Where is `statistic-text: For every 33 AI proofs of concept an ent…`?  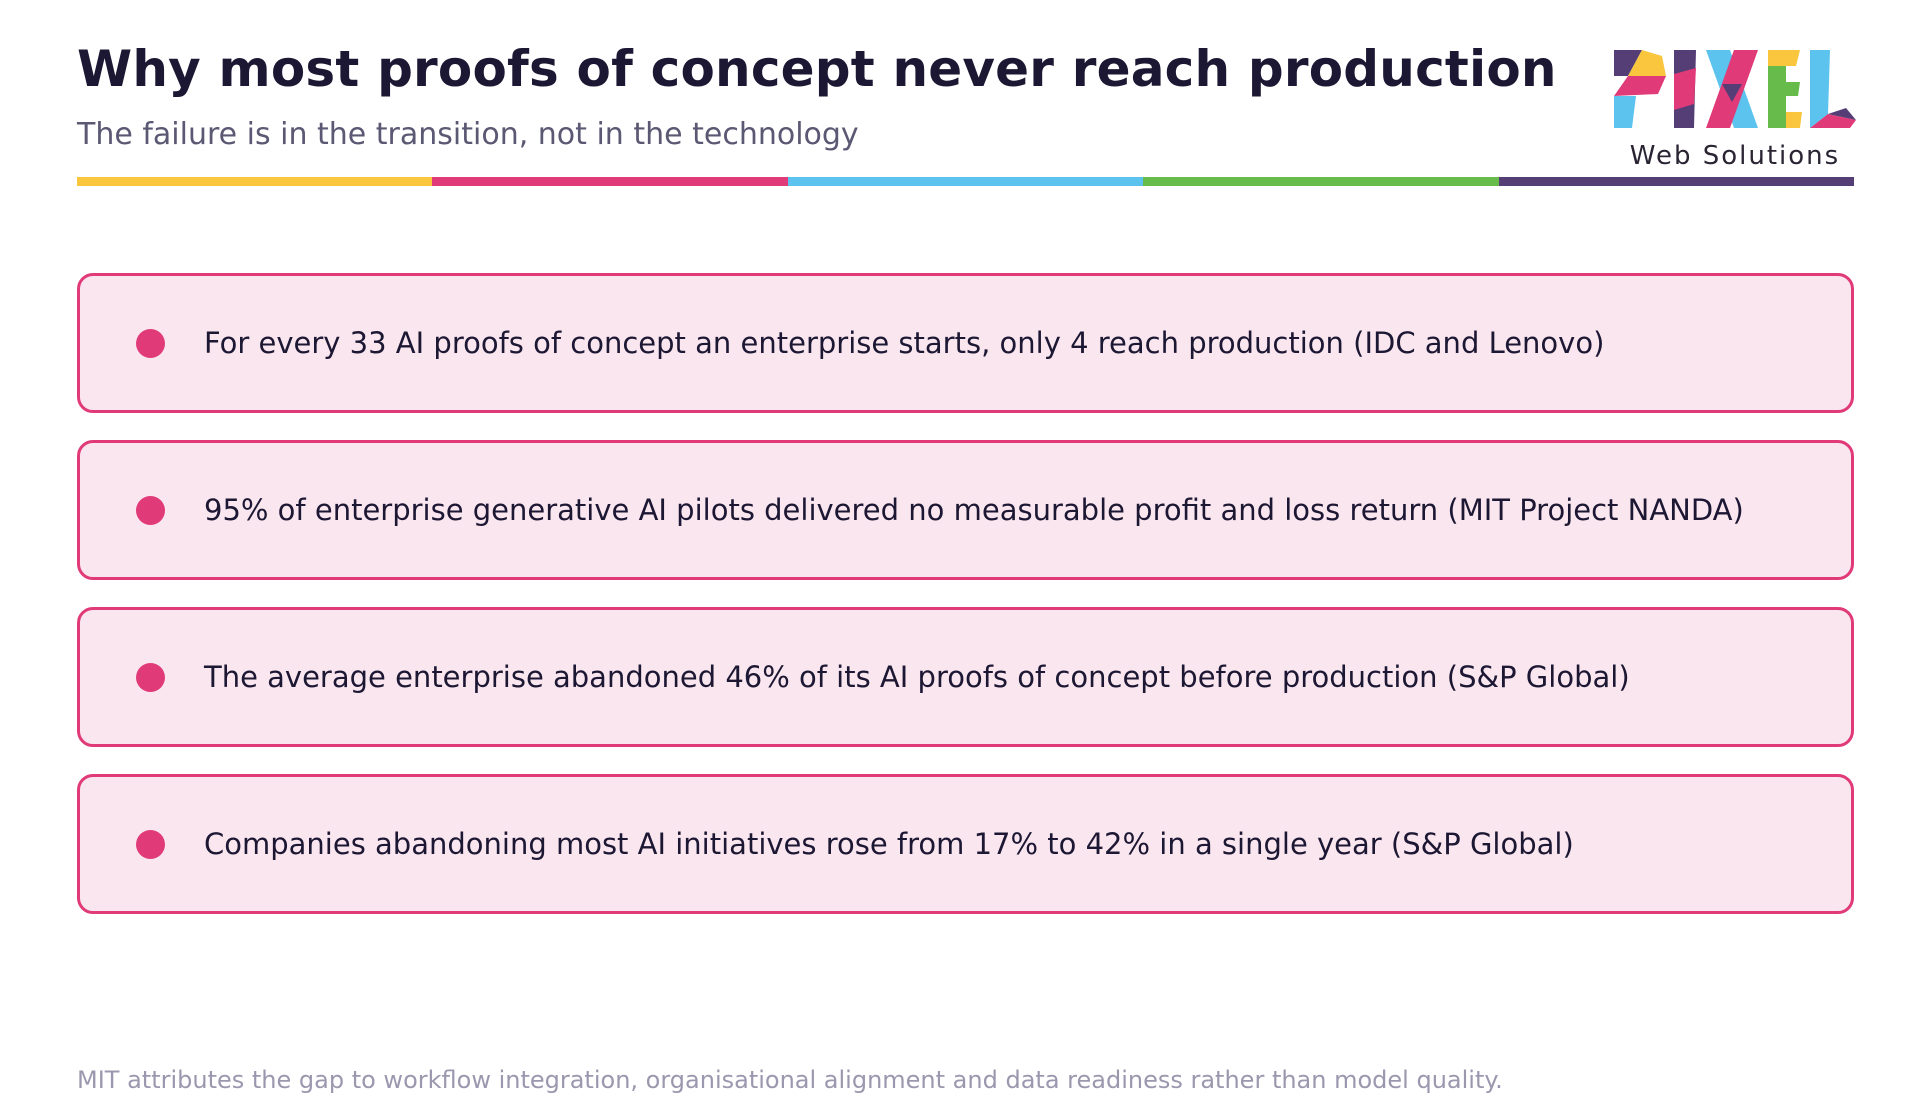
statistic-text: For every 33 AI proofs of concept an ent… is located at coordinates (904, 343).